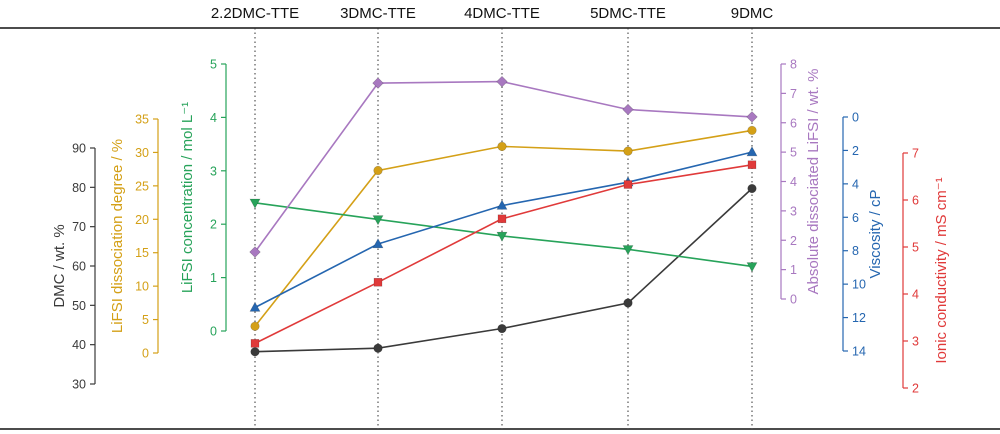  What do you see at coordinates (142, 186) in the screenshot?
I see `tick-label: 25` at bounding box center [142, 186].